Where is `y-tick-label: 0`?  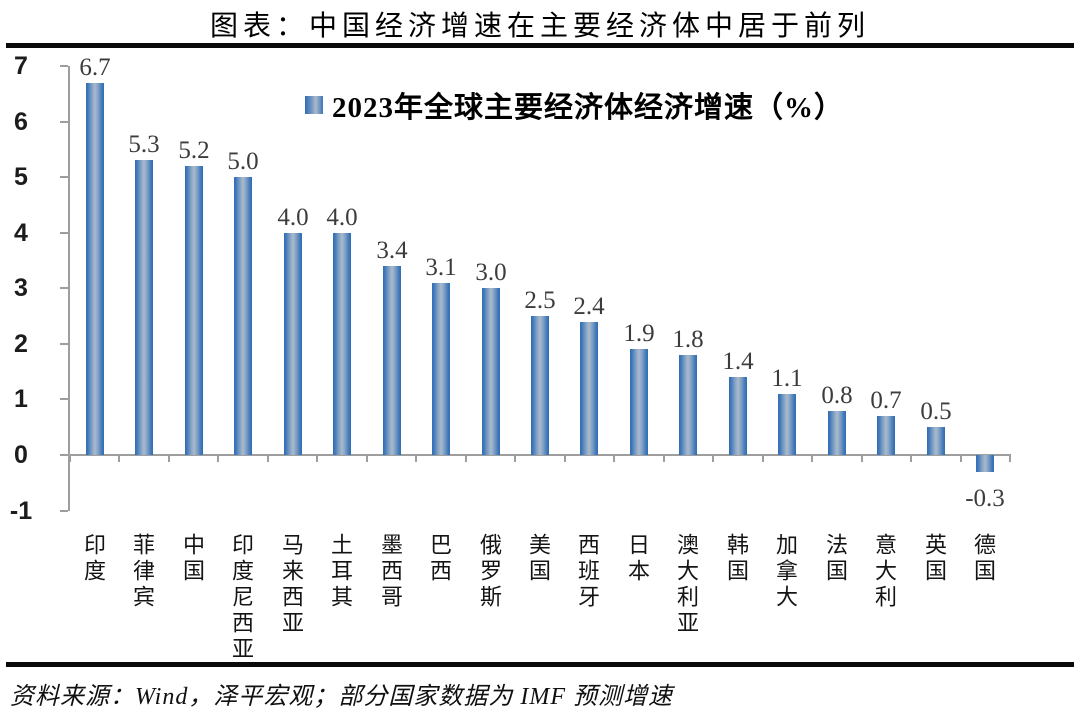
y-tick-label: 0 is located at coordinates (21, 455).